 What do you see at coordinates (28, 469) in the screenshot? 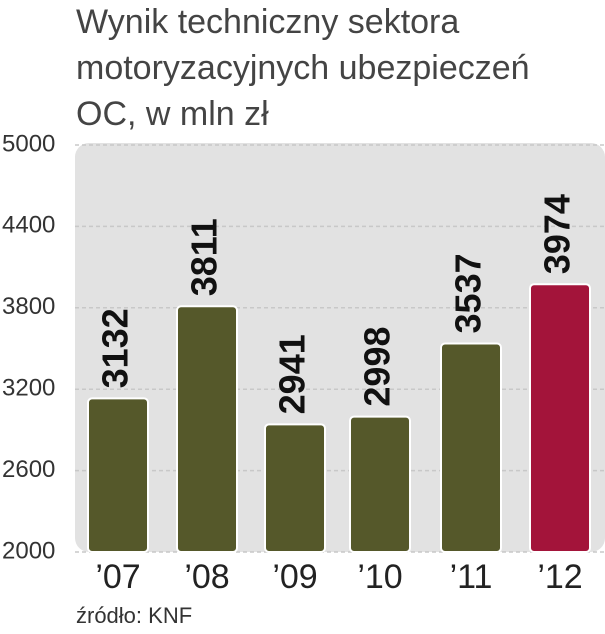
I see `y-tick-label: 2600` at bounding box center [28, 469].